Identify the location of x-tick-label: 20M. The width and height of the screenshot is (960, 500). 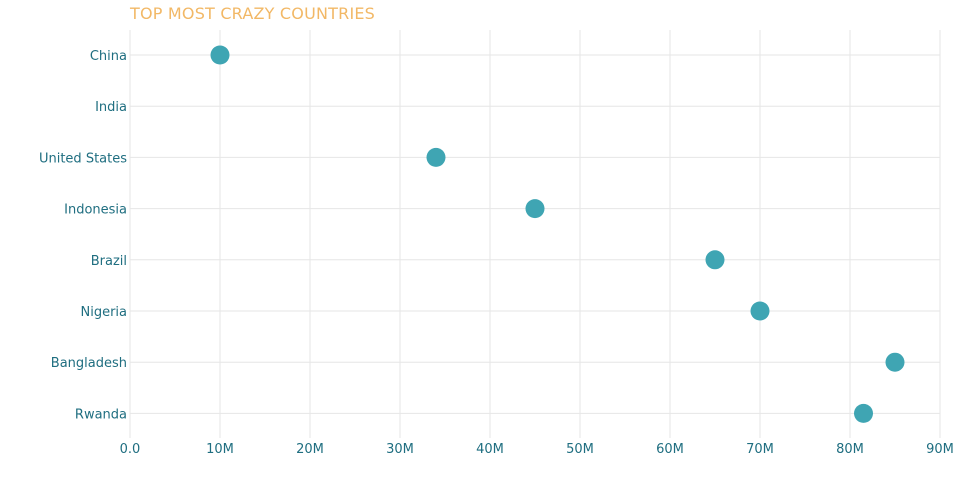
(310, 449).